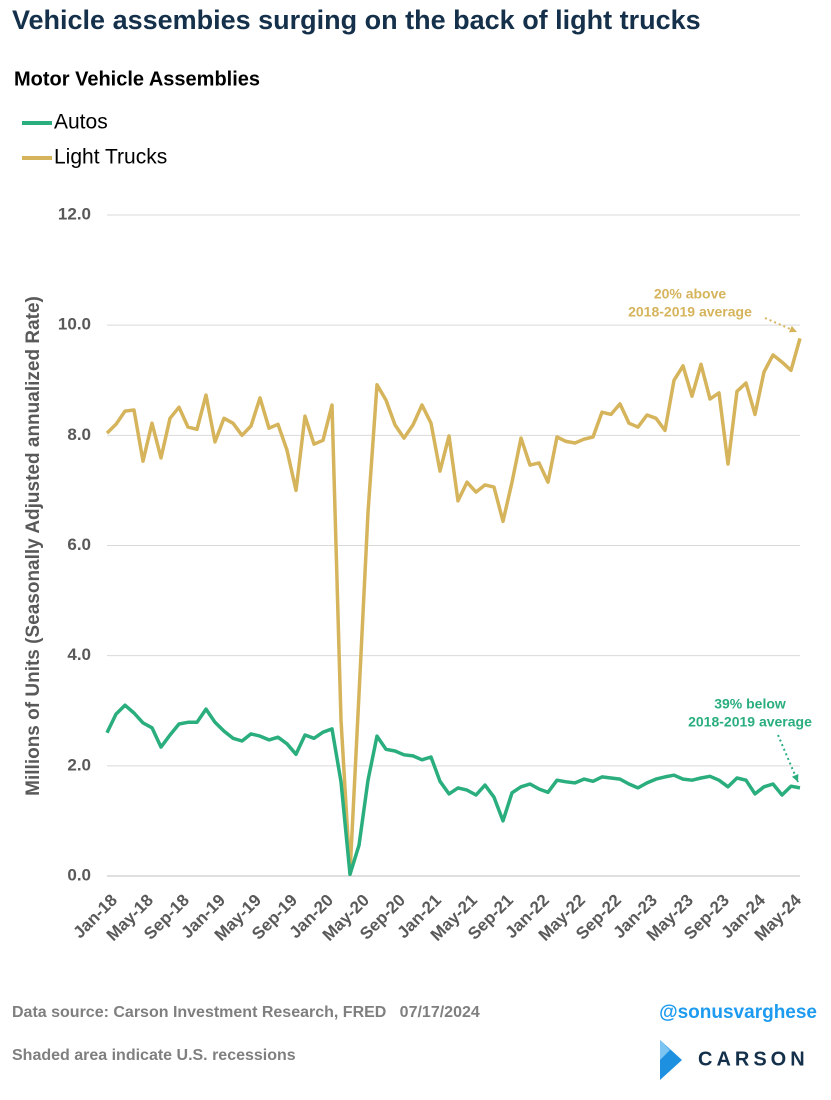 Image resolution: width=831 pixels, height=1100 pixels. I want to click on y-tick-label: 0.0, so click(79, 874).